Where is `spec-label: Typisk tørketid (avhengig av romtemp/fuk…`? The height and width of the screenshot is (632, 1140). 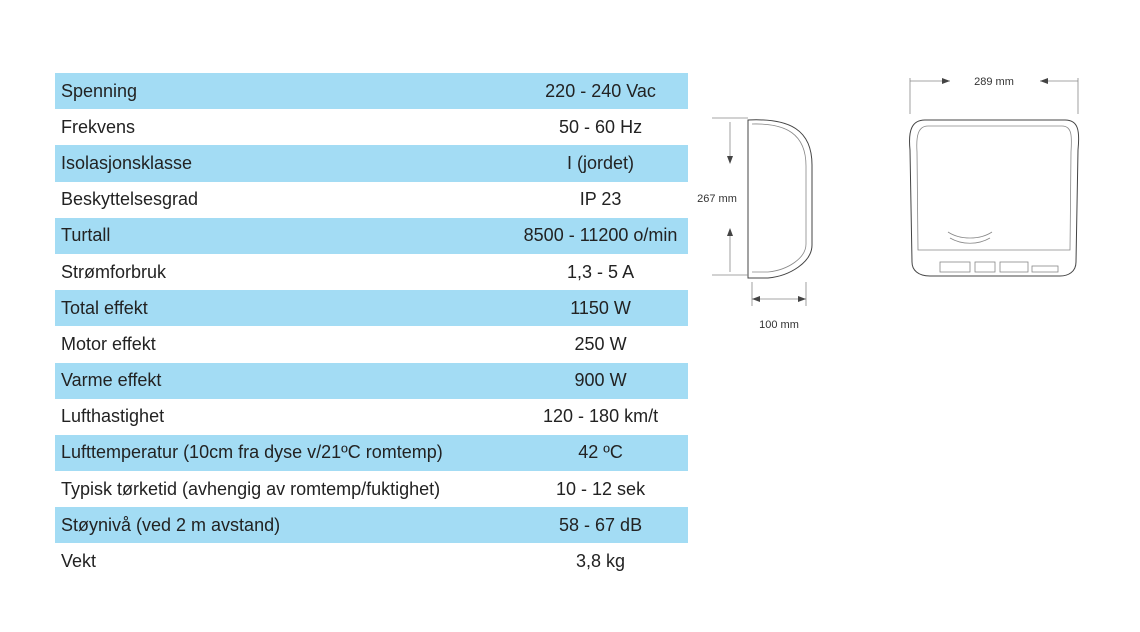
spec-label: Typisk tørketid (avhengig av romtemp/fuk… is located at coordinates (251, 488).